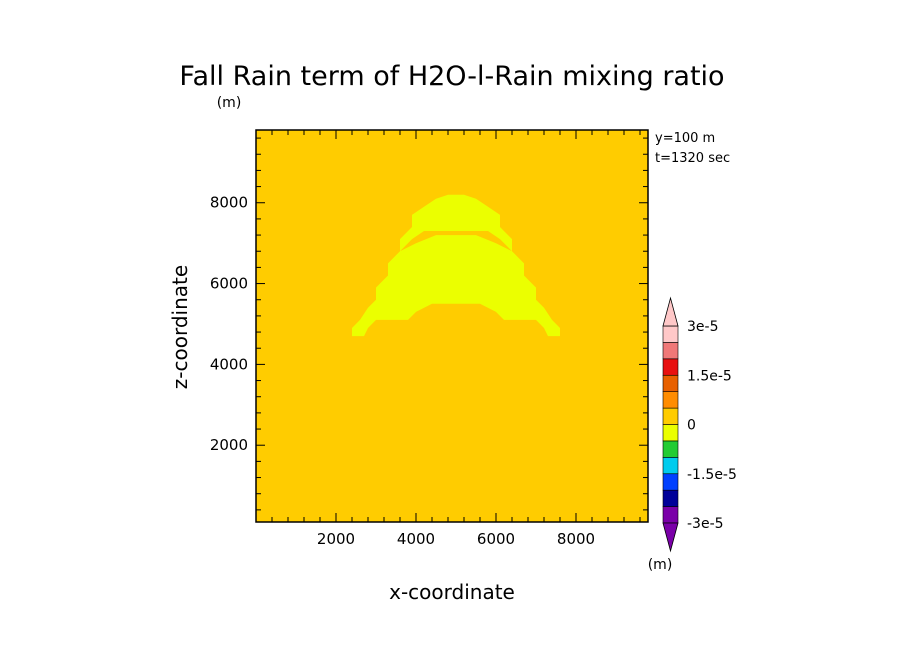 This screenshot has width=904, height=658. I want to click on annotation-time: t=1320 sec, so click(692, 158).